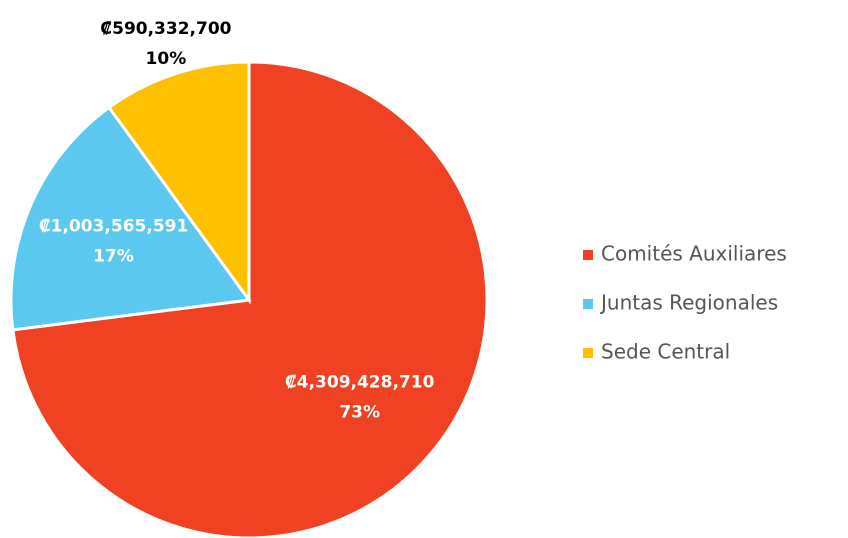  What do you see at coordinates (688, 303) in the screenshot?
I see `legend-label: Juntas Regionales` at bounding box center [688, 303].